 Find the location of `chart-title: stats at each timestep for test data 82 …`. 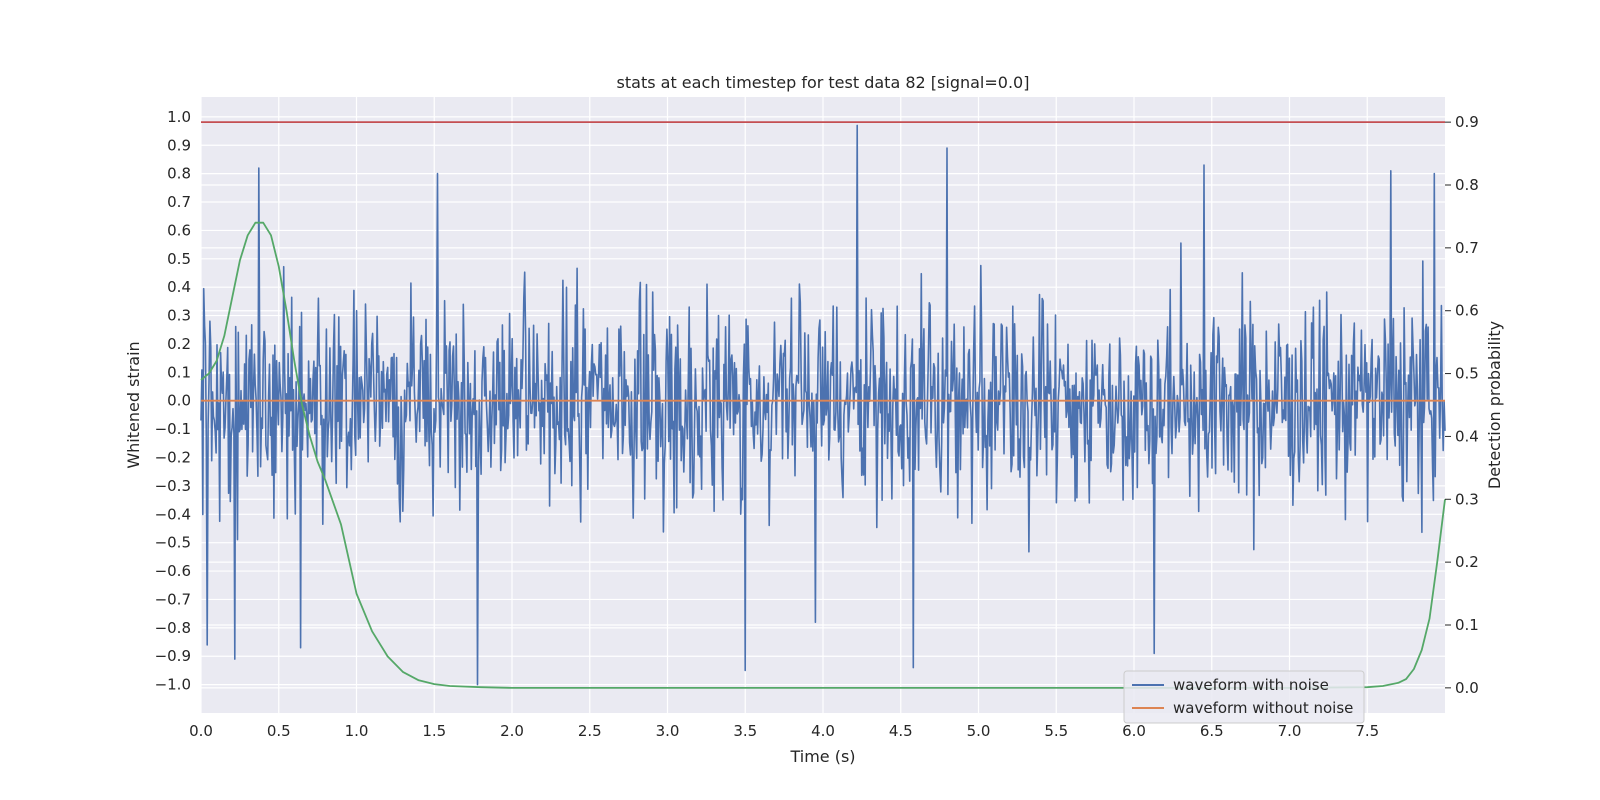

chart-title: stats at each timestep for test data 82 … is located at coordinates (823, 82).